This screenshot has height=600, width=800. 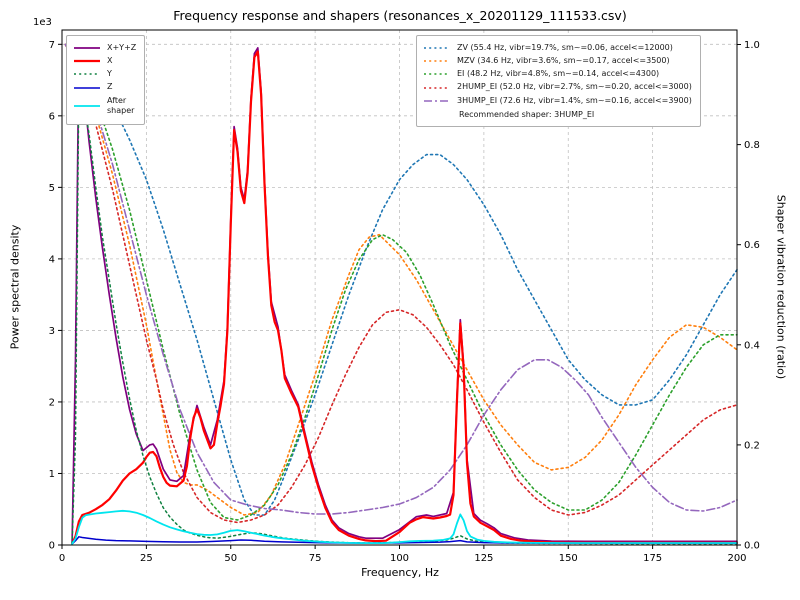 I want to click on legend-item-label: Z, so click(x=110, y=87).